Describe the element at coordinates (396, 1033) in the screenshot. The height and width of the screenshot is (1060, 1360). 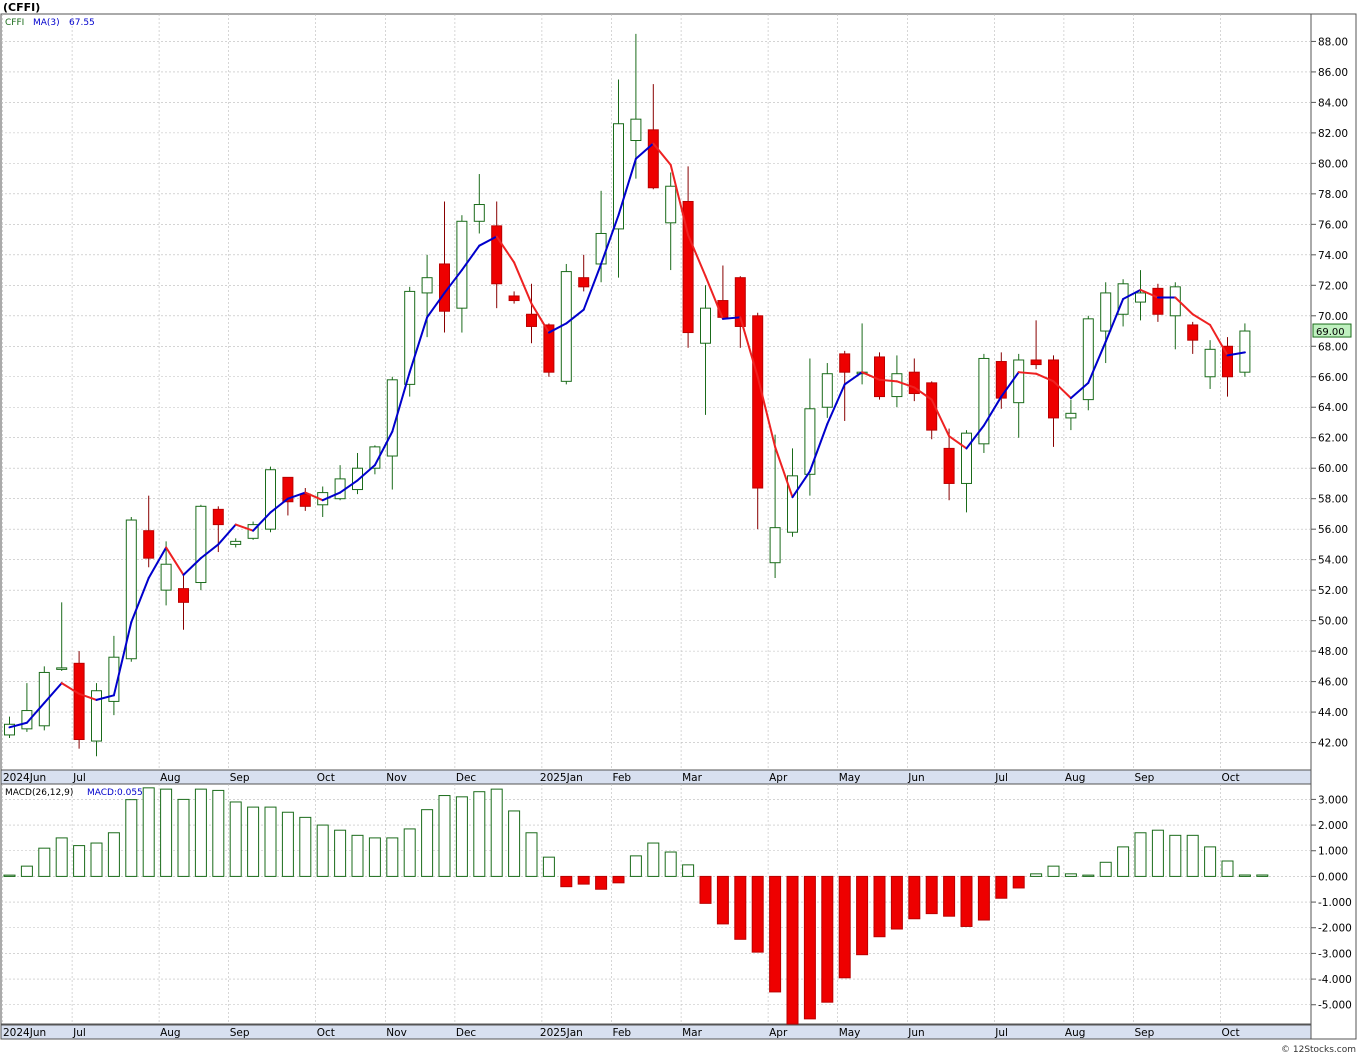
I see `macd-x-tick-label: Nov` at that location.